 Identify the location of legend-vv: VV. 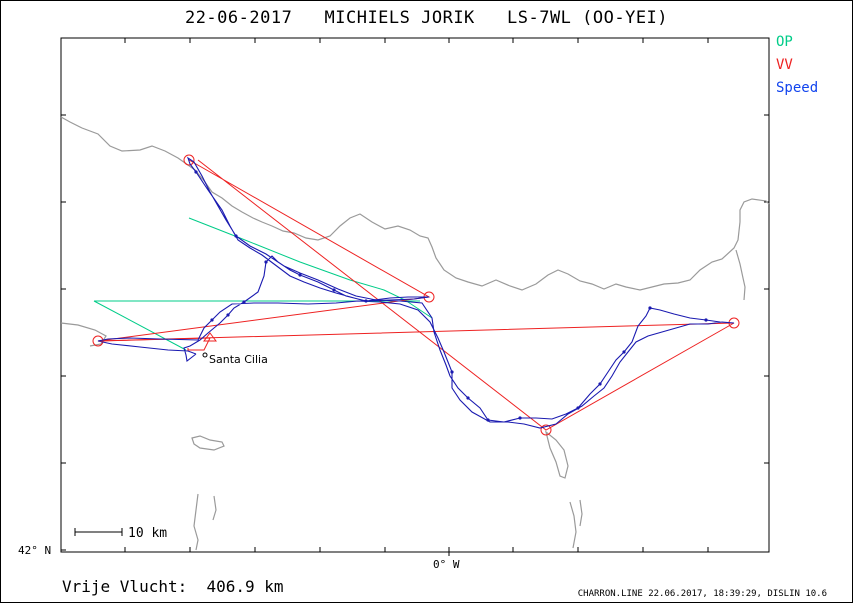
(784, 65).